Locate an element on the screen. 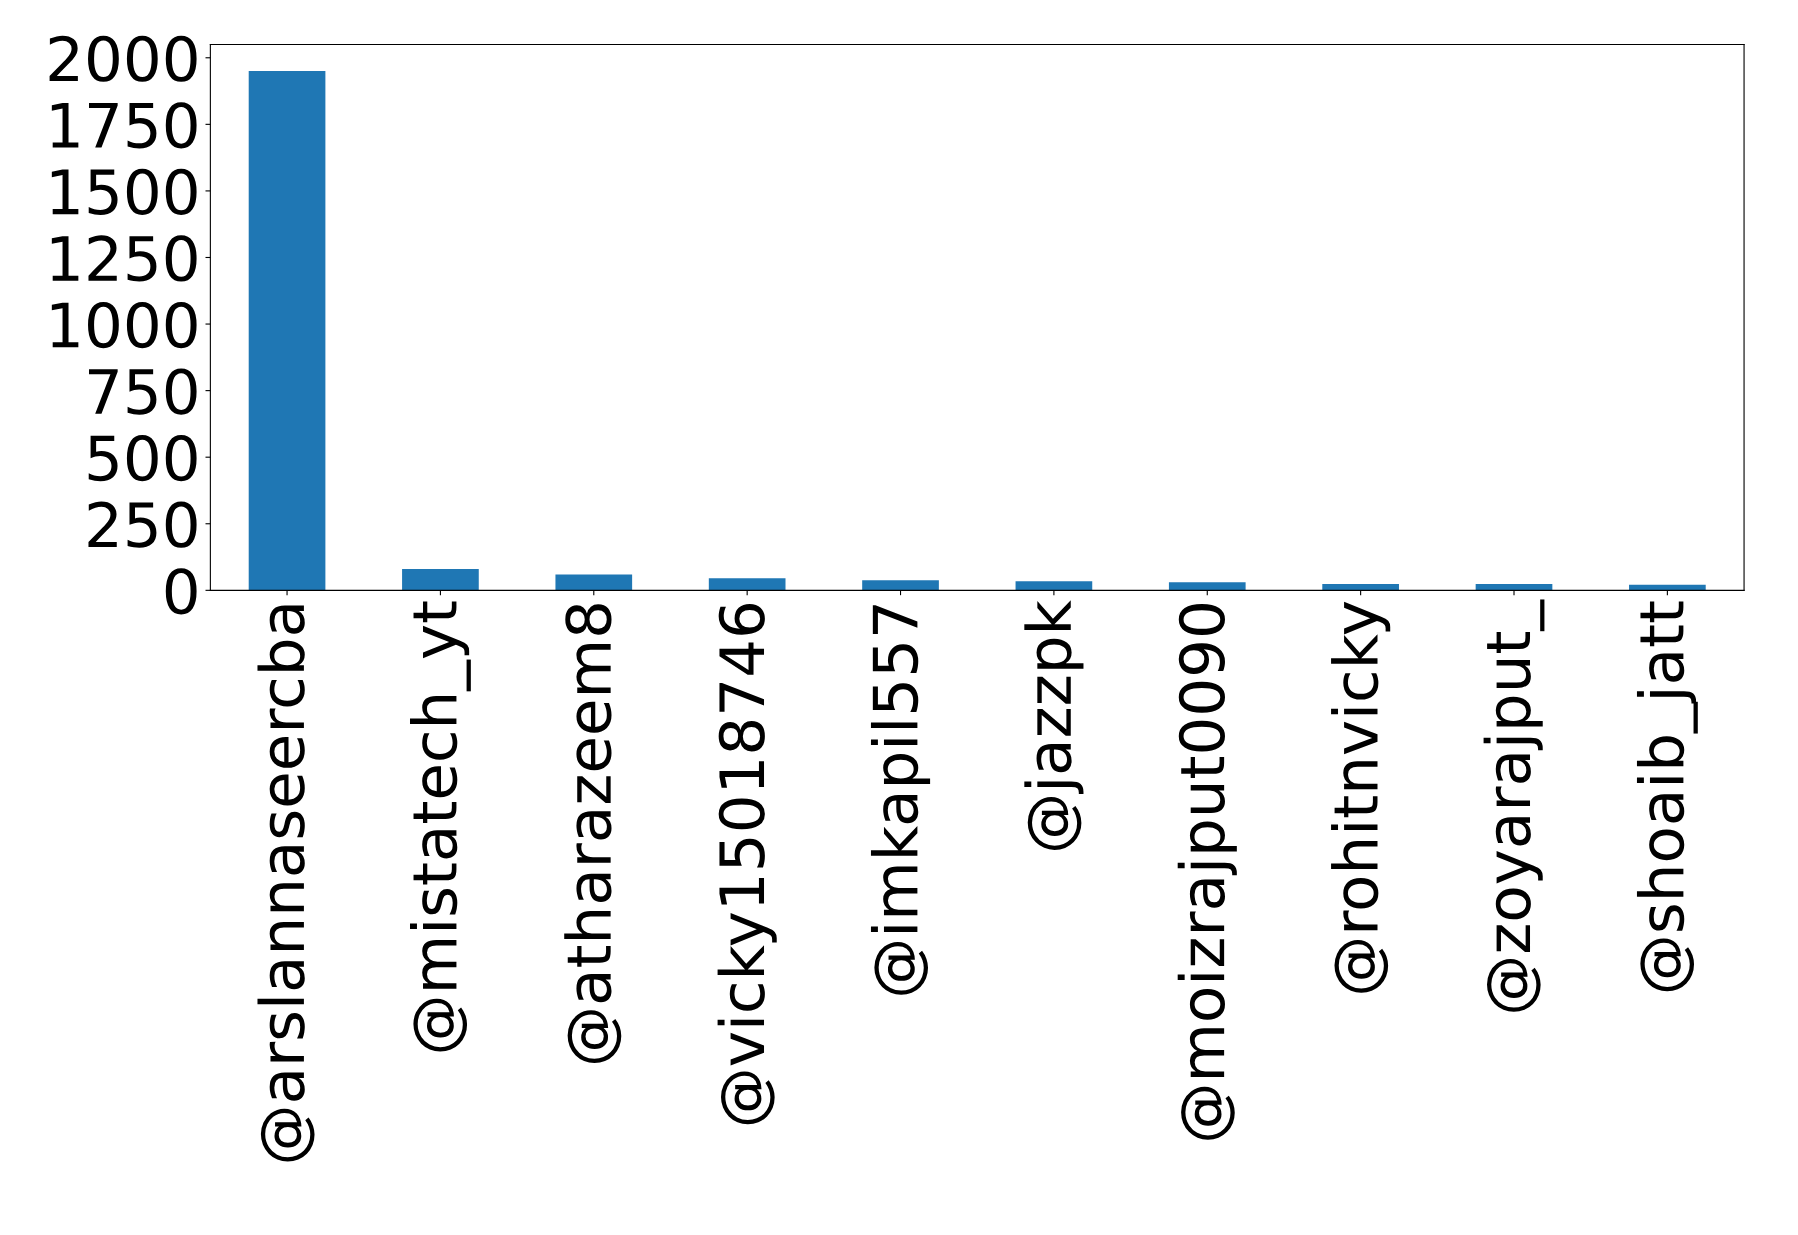  x-tick-label: @zoyarajput_ is located at coordinates (1514, 805).